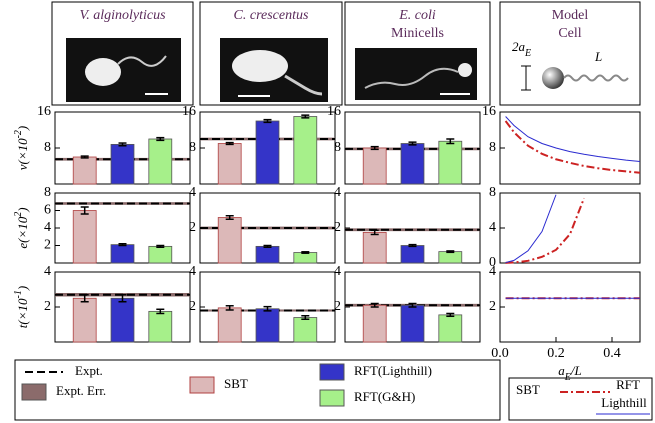  Describe the element at coordinates (561, 370) in the screenshot. I see `label-part: a` at that location.